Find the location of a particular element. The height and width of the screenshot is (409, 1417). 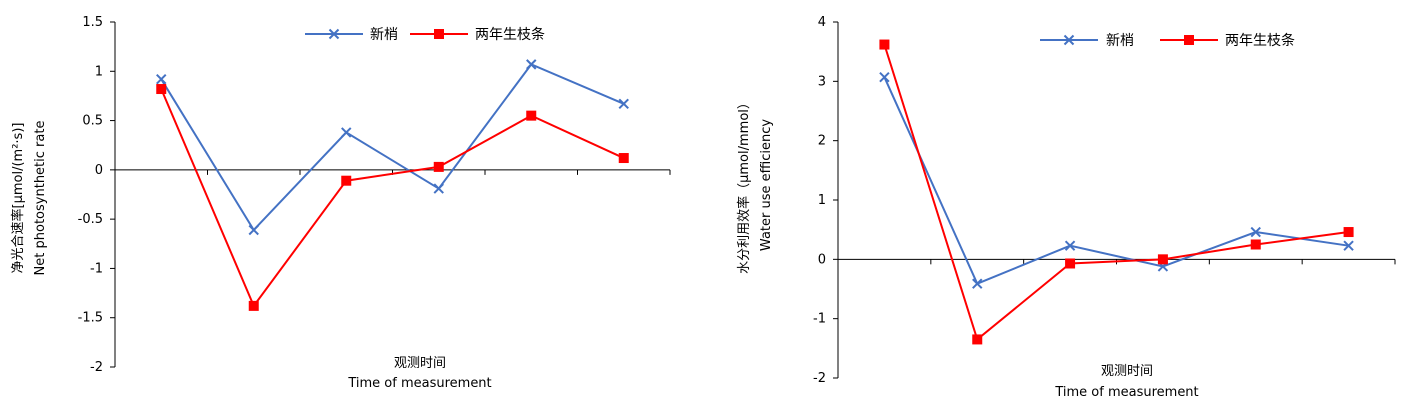

y-axis-title-cn: 净光合速率[μmol/(m²·s)] is located at coordinates (18, 198).